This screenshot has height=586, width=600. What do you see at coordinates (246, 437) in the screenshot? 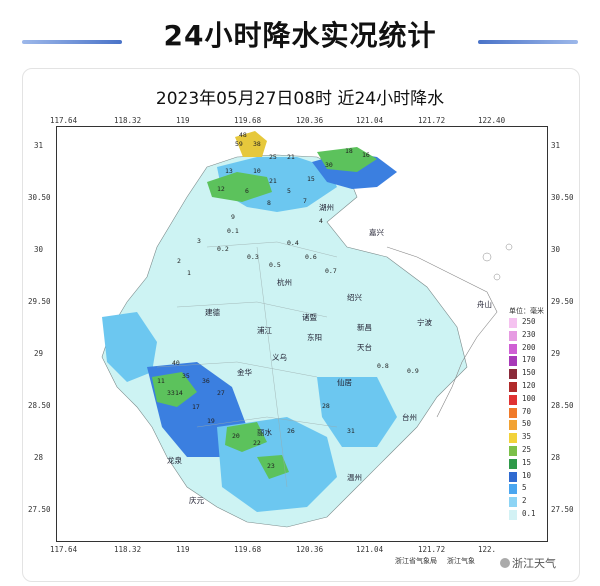
I see `storm-area-south` at bounding box center [246, 437].